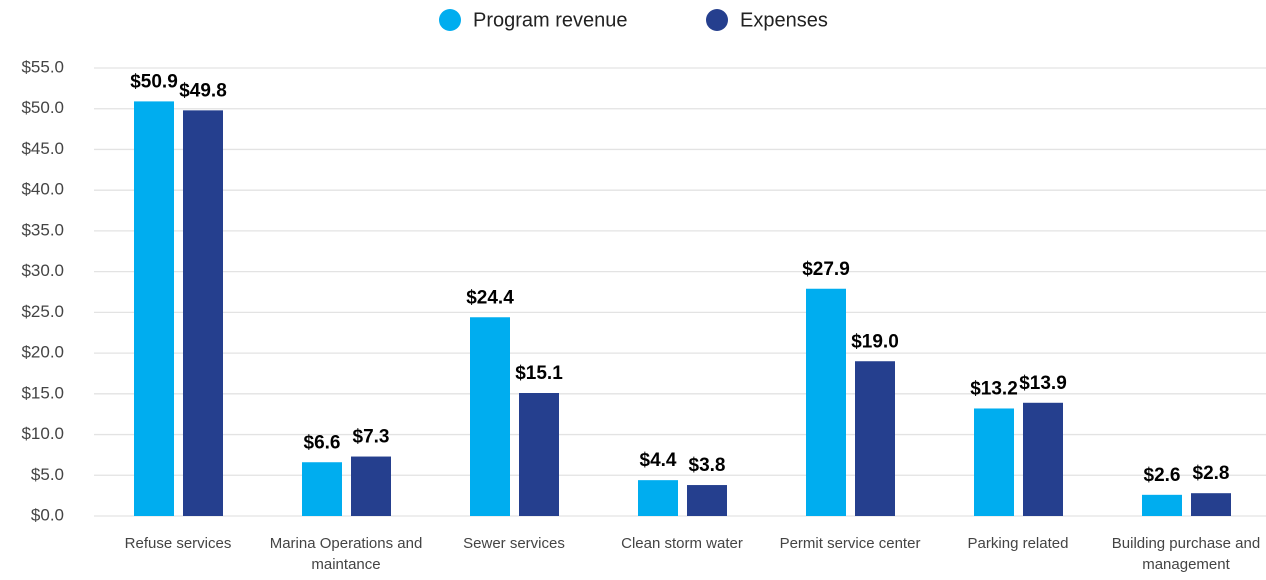 The width and height of the screenshot is (1266, 580). Describe the element at coordinates (658, 460) in the screenshot. I see `data-label: $4.4` at that location.